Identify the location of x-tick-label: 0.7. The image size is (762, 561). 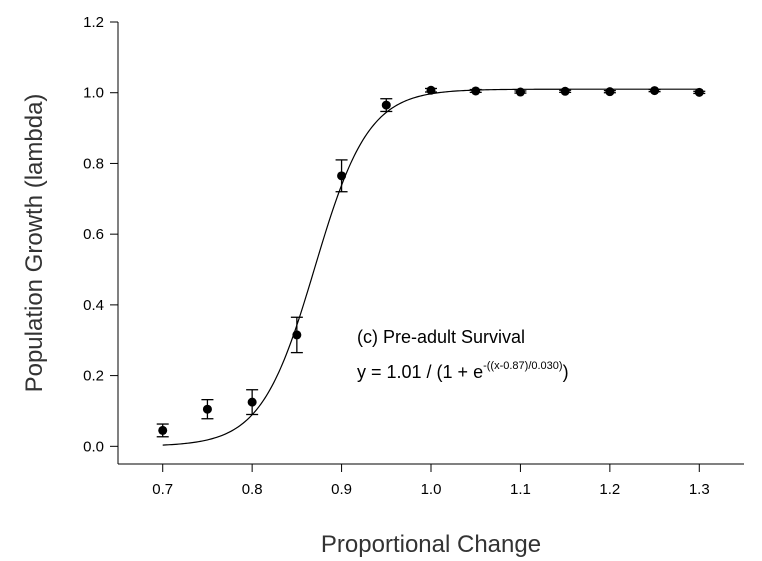
(162, 489).